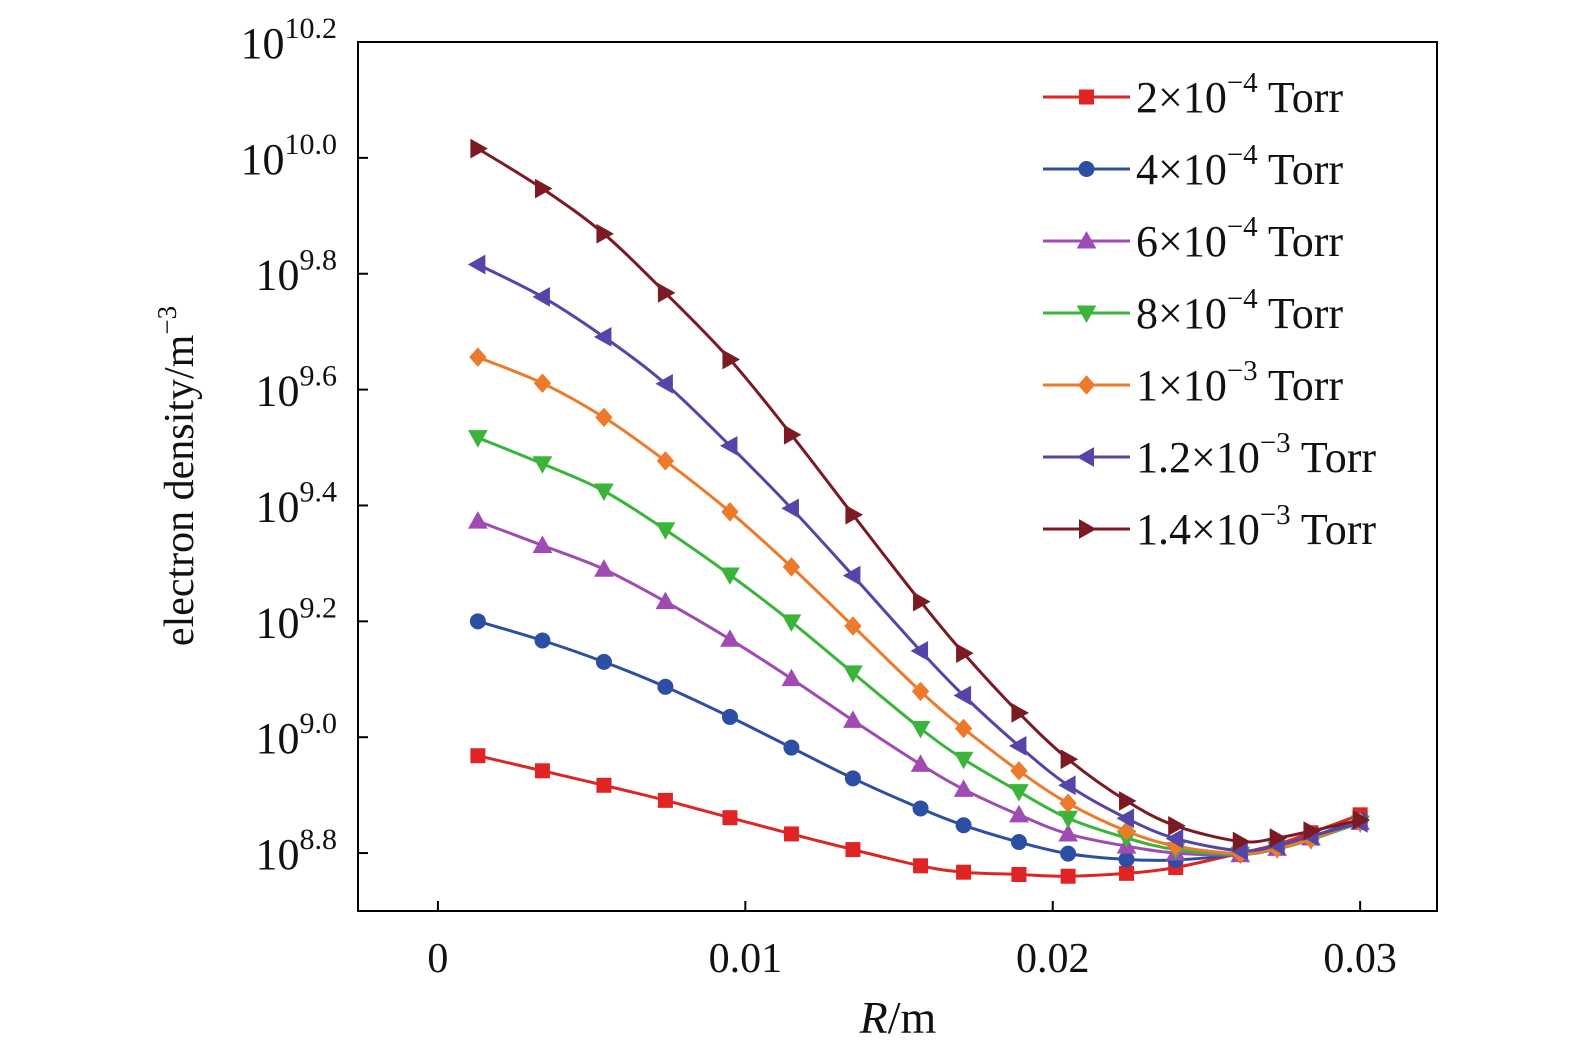 This screenshot has width=1575, height=1056. What do you see at coordinates (297, 388) in the screenshot?
I see `y-tick-label: 109.6` at bounding box center [297, 388].